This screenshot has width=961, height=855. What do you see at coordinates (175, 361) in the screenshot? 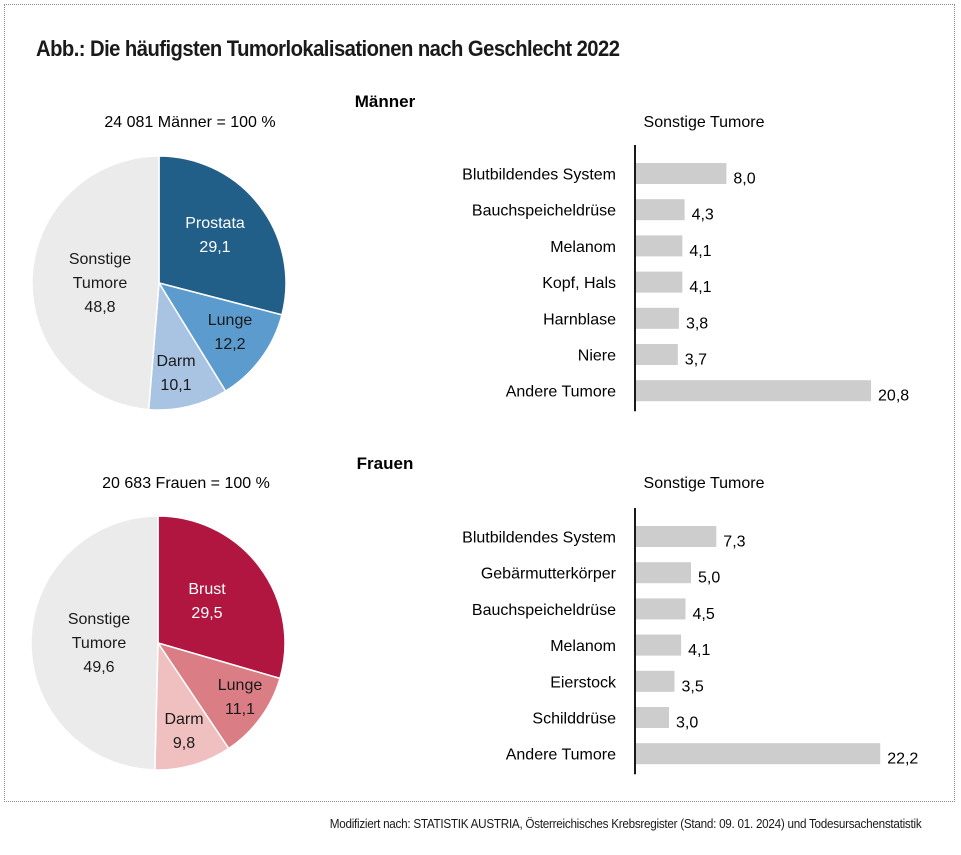
I see `men-pie-slice-label-darm-name: Darm` at bounding box center [175, 361].